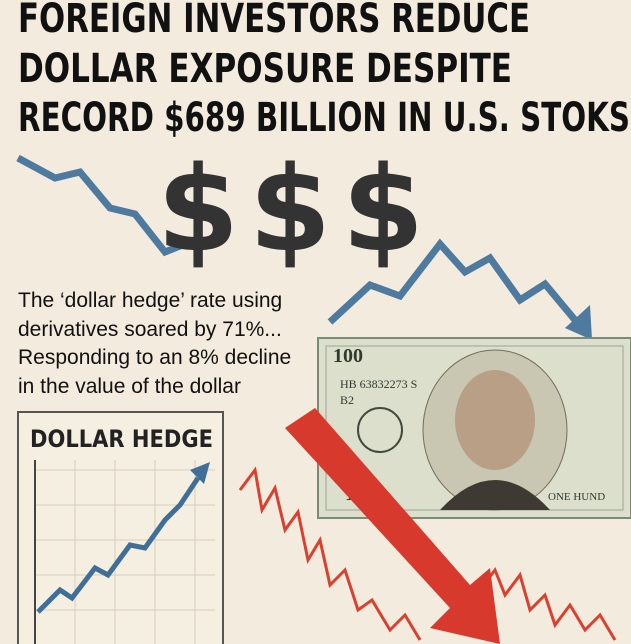  Describe the element at coordinates (378, 384) in the screenshot. I see `note-serial: HB 63832273 S` at that location.